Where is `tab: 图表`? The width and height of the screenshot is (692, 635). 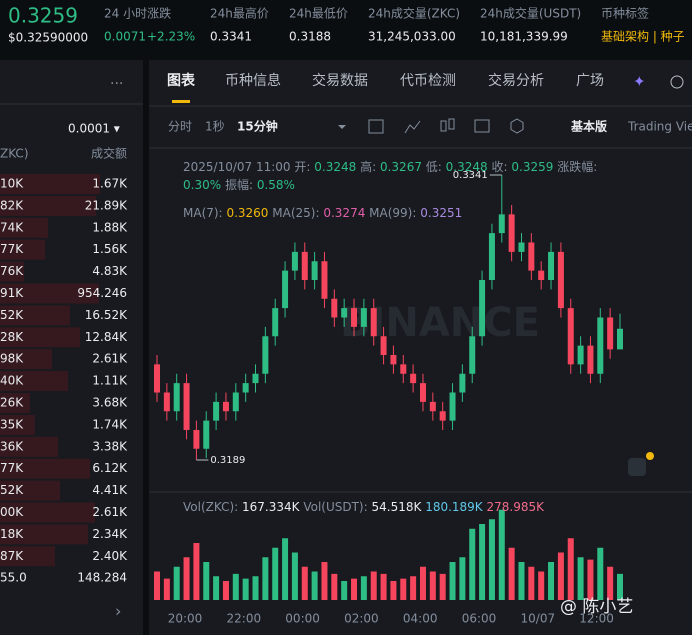 tab: 图表 is located at coordinates (181, 80).